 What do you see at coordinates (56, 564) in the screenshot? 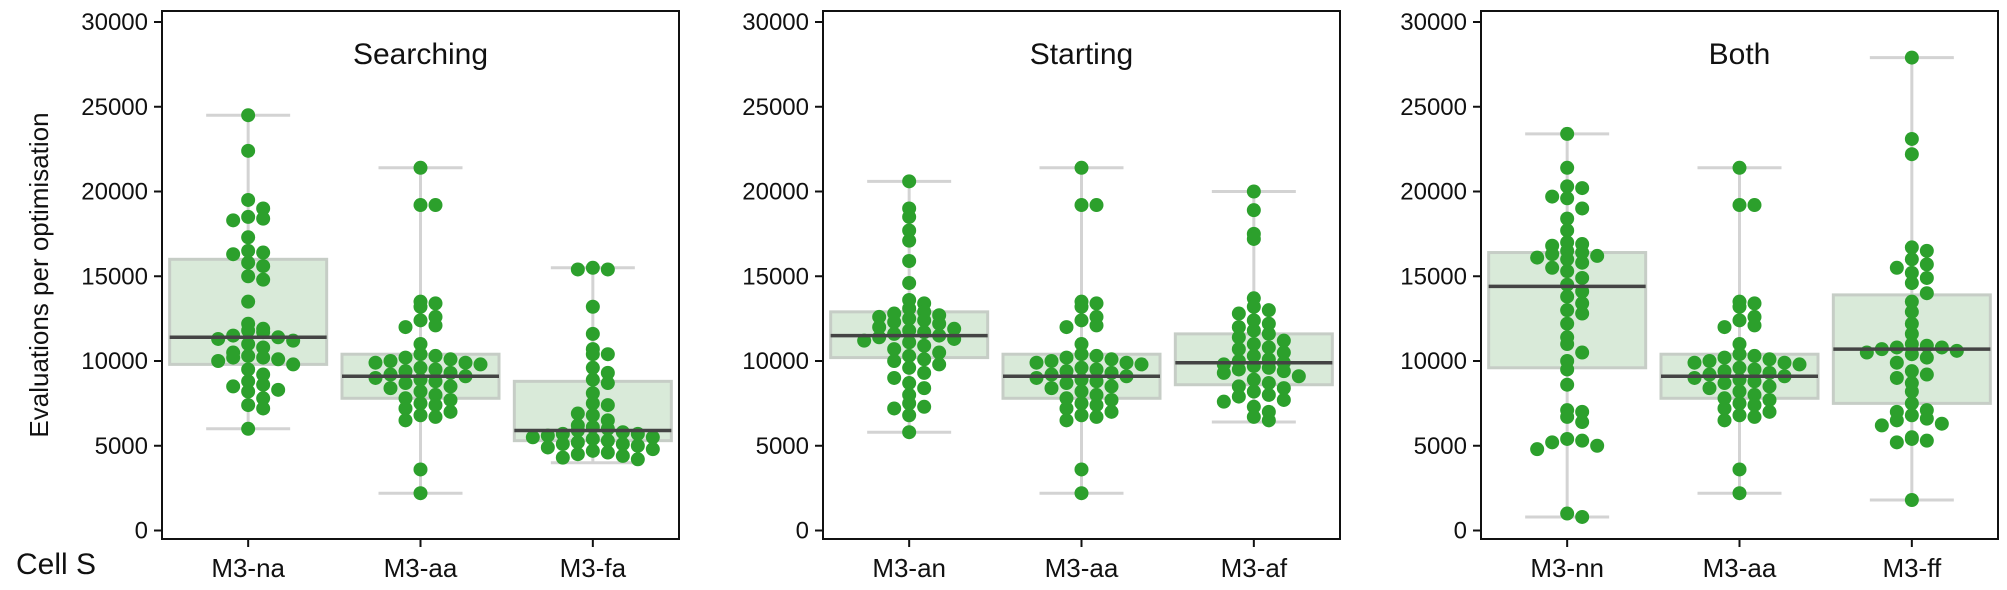
I see `corner-label: Cell S` at bounding box center [56, 564].